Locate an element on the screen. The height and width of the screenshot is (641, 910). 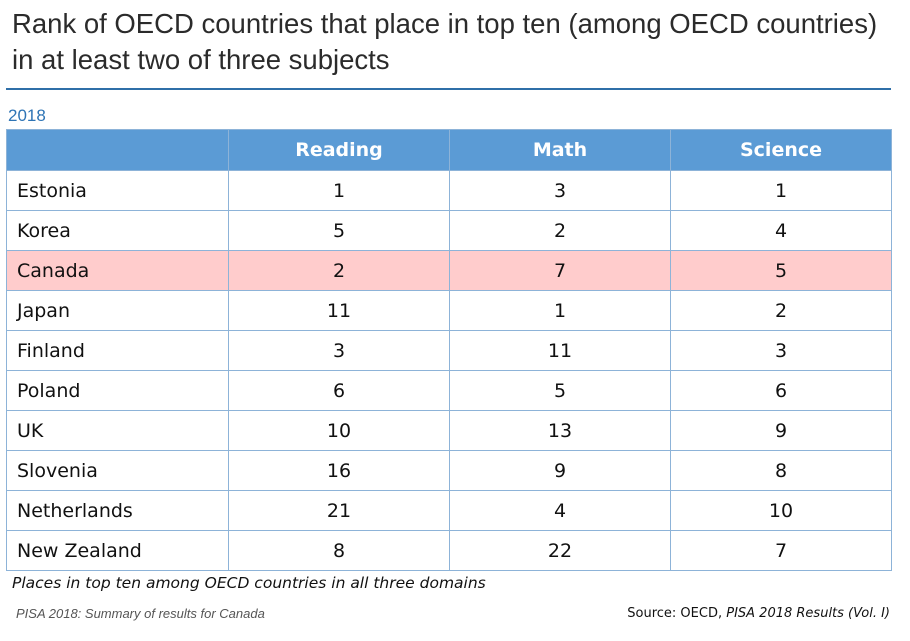
header-science: Science is located at coordinates (781, 150).